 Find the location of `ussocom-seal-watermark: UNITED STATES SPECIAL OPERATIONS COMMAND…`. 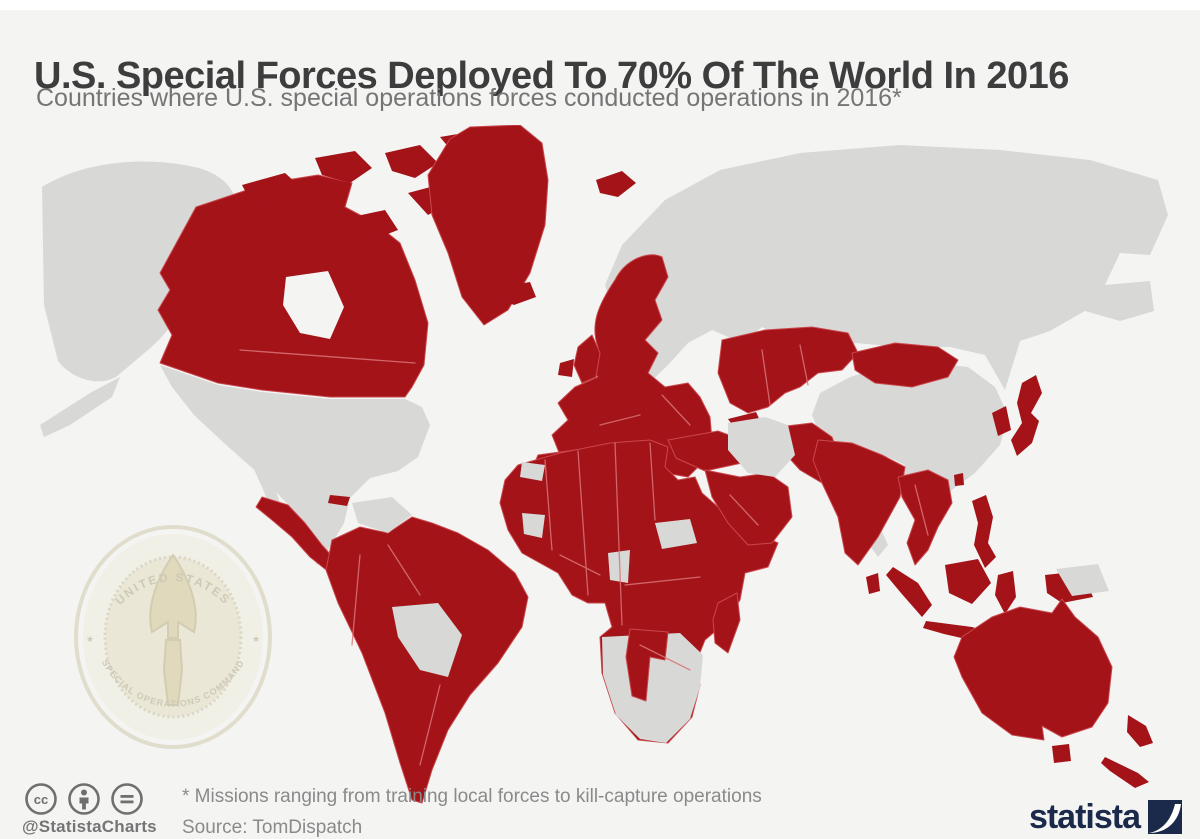

ussocom-seal-watermark: UNITED STATES SPECIAL OPERATIONS COMMAND… is located at coordinates (173, 637).